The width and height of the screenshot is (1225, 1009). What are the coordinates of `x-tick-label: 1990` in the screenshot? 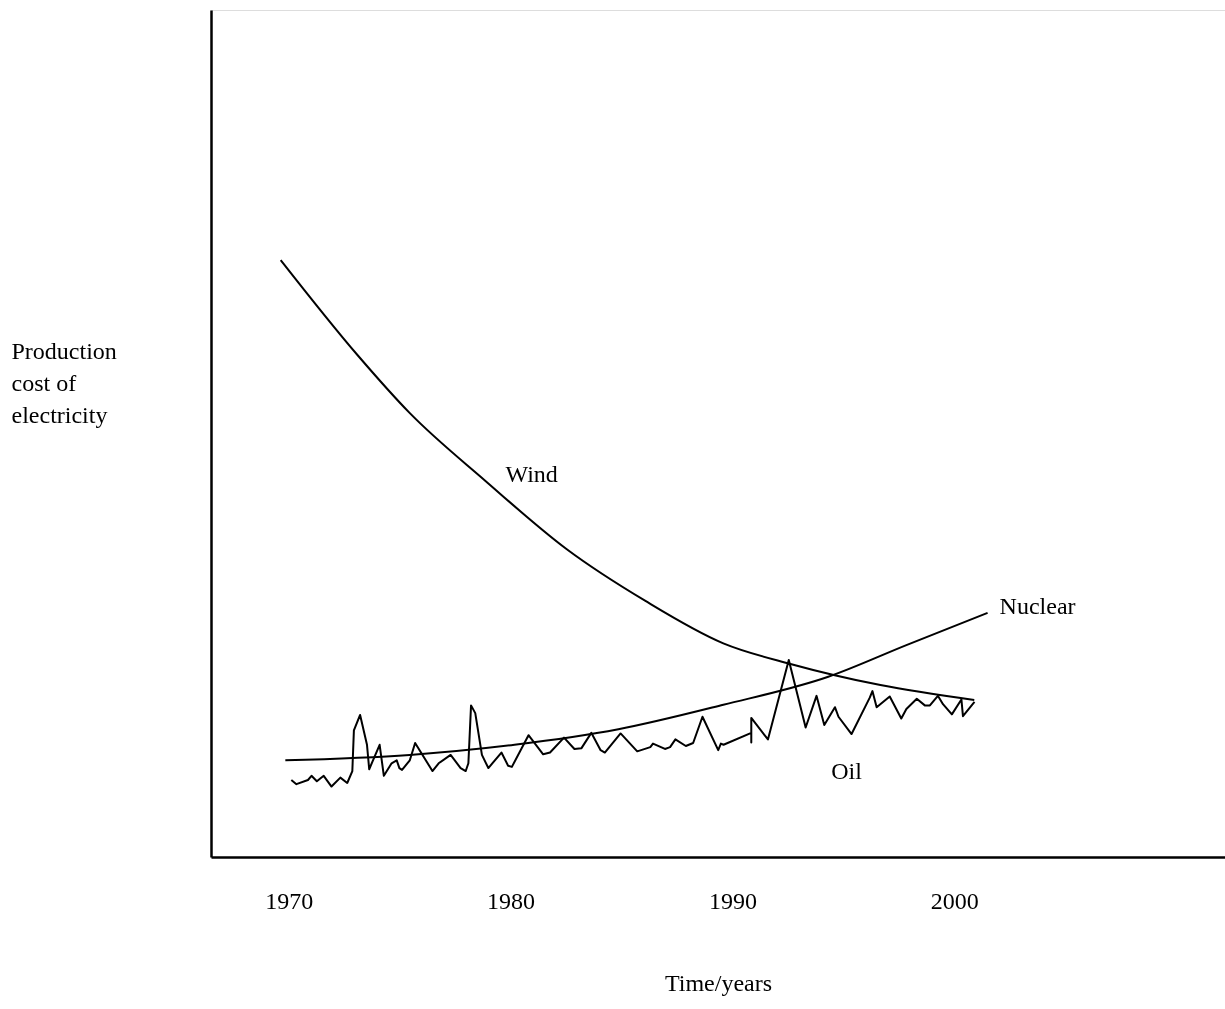 It's located at (732, 900).